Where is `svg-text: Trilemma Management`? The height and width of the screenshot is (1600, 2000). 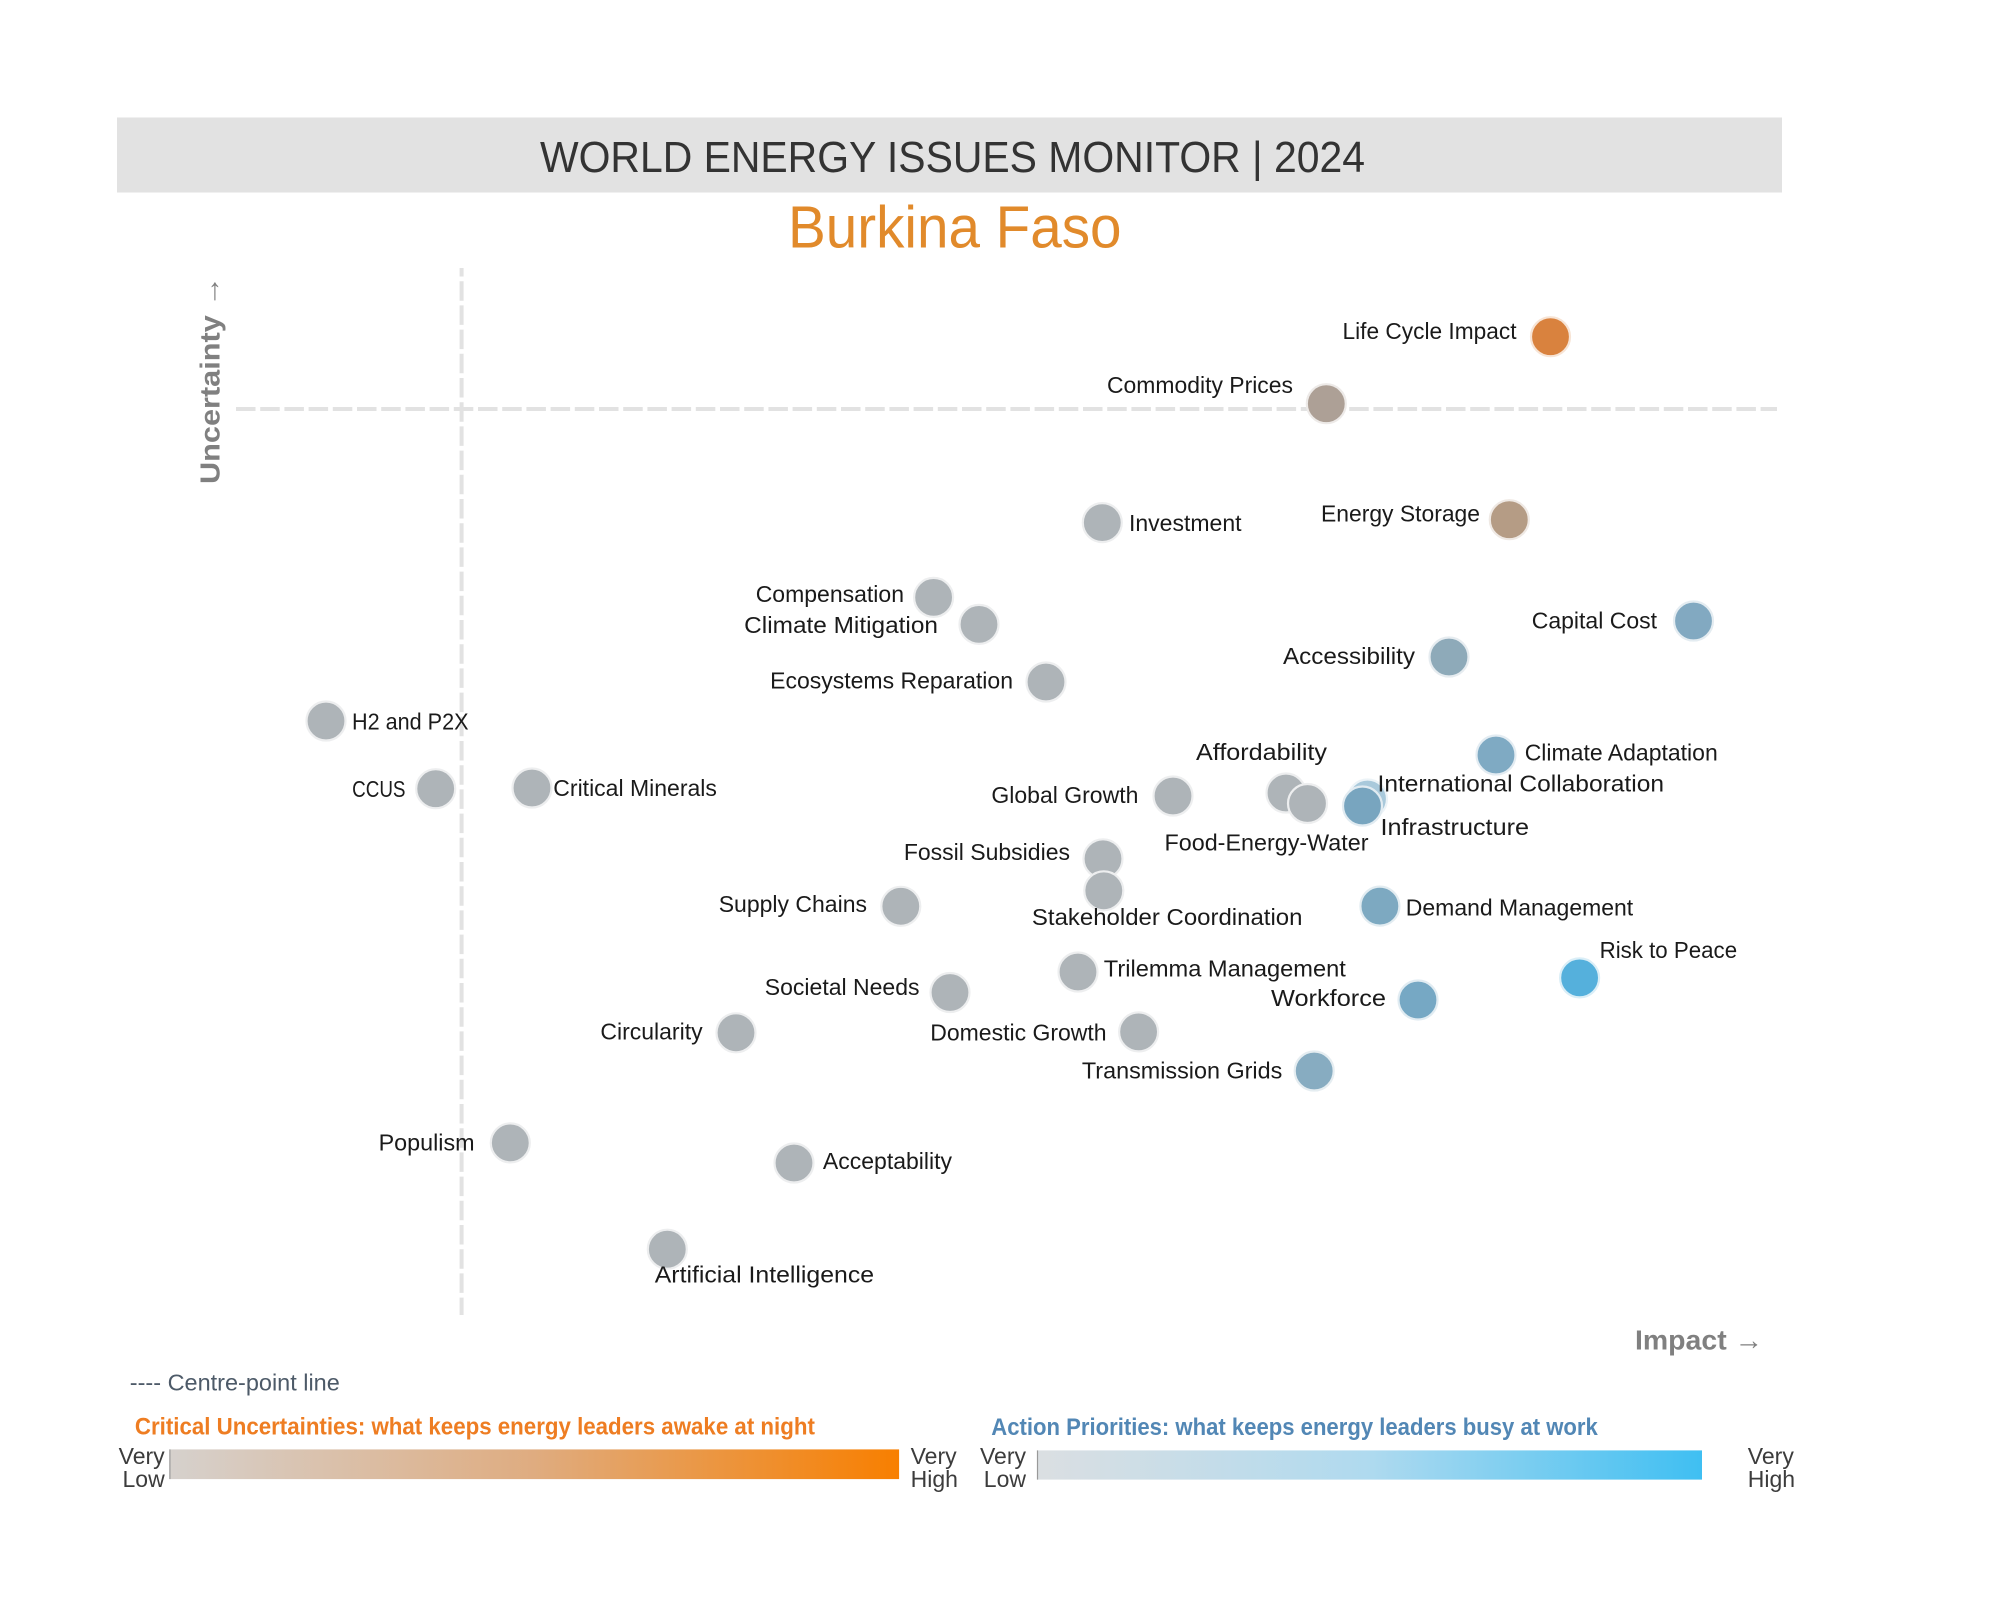
svg-text: Trilemma Management is located at coordinates (1225, 968).